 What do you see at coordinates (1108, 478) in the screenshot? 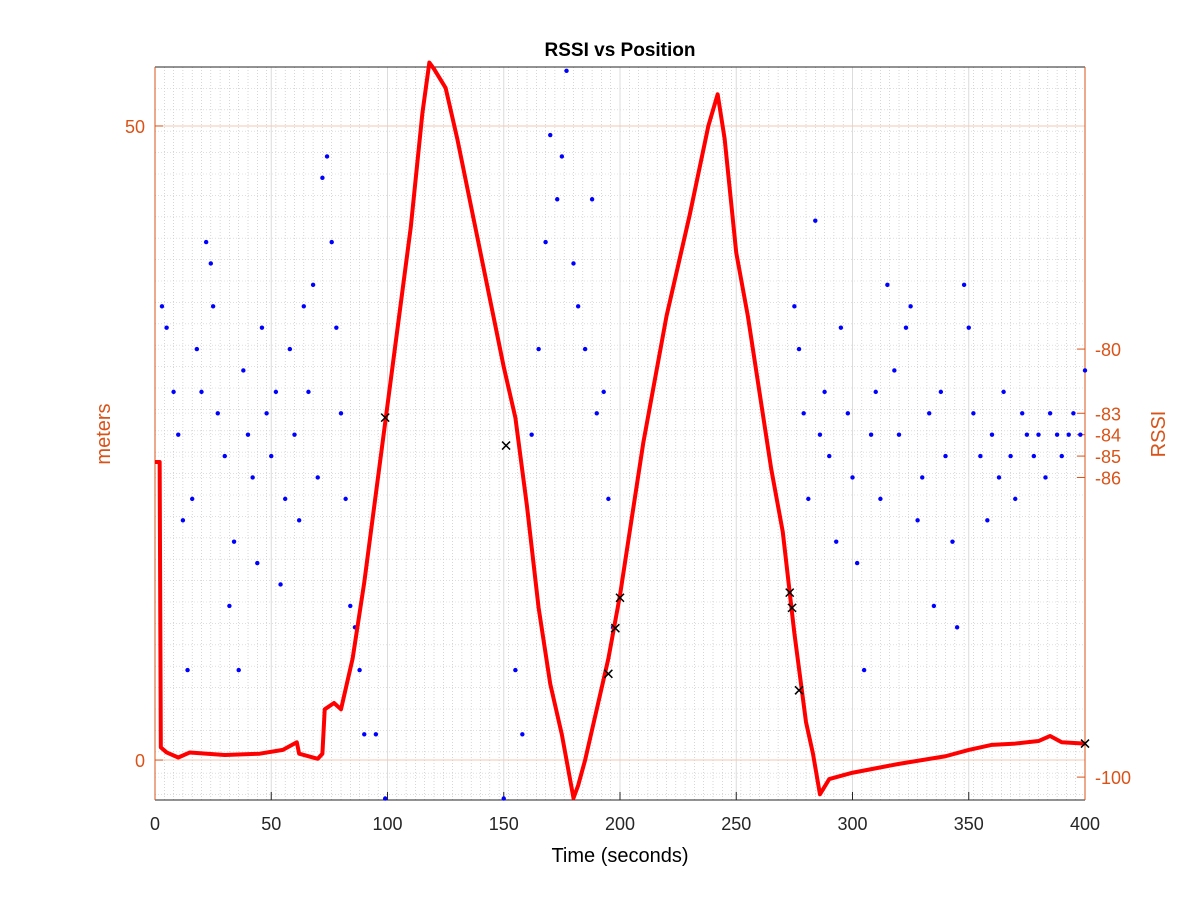
I see `y2-tick-label: -86` at bounding box center [1108, 478].